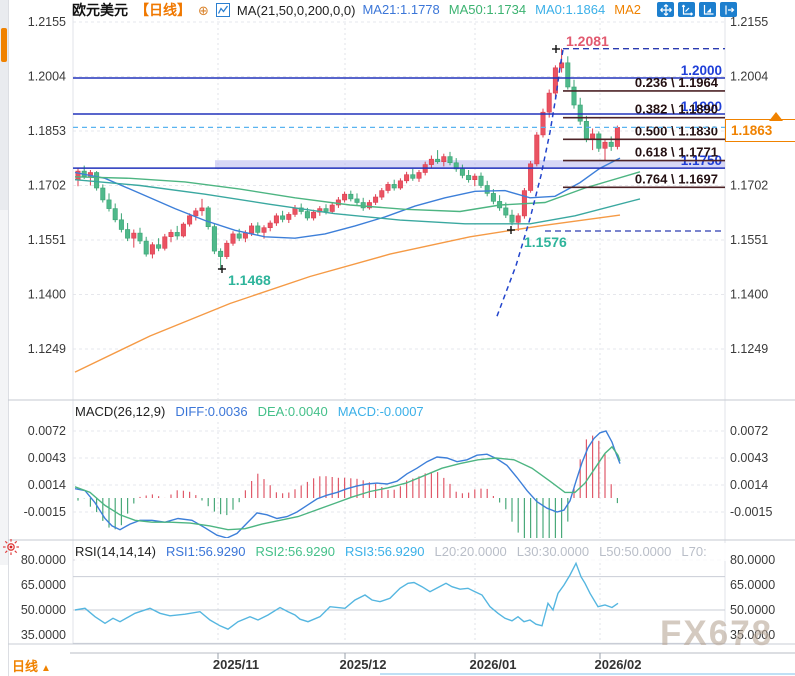  What do you see at coordinates (752, 130) in the screenshot?
I see `current-price-value: 1.1863` at bounding box center [752, 130].